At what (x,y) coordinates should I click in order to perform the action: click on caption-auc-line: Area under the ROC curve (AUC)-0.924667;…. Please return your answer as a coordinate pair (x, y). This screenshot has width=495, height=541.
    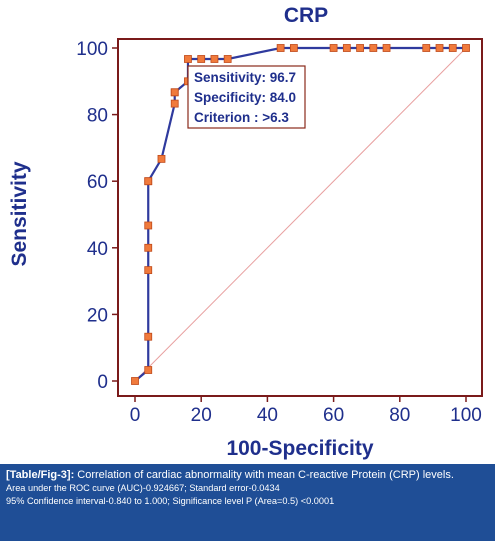
    Looking at the image, I should click on (143, 488).